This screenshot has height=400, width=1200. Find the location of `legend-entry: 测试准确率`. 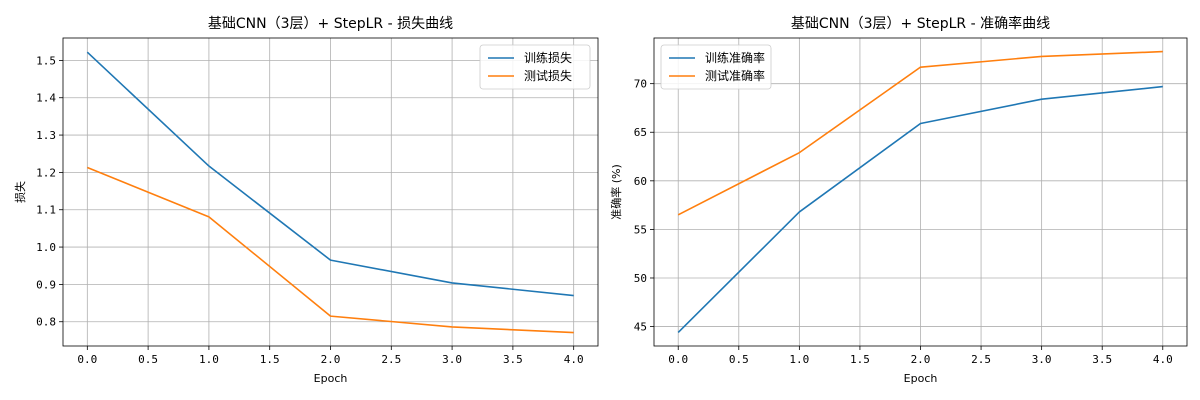

legend-entry: 测试准确率 is located at coordinates (735, 75).